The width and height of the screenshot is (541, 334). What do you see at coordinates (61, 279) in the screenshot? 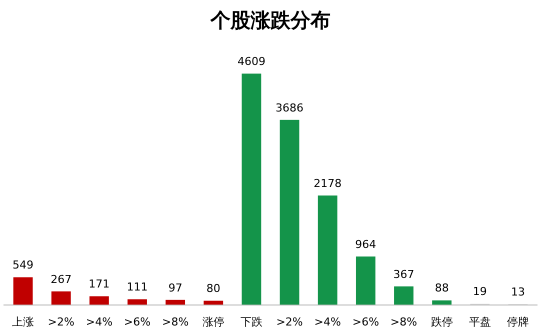
I see `data-label: 267` at bounding box center [61, 279].